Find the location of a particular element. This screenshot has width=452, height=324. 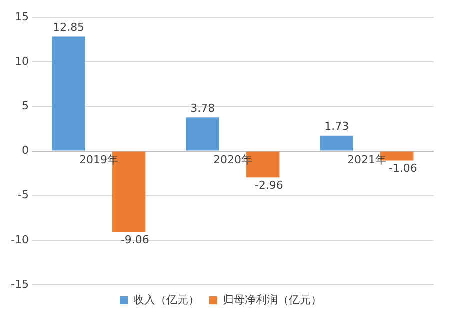

data-label: 12.85 is located at coordinates (69, 27).